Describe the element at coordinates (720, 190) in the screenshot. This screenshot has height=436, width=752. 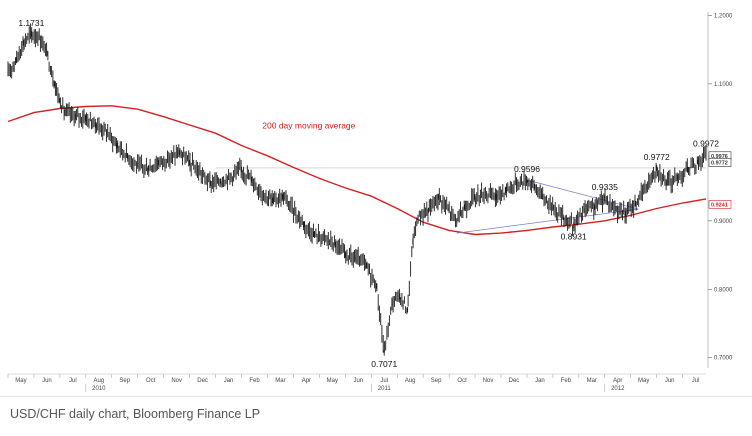
I see `y-axis: 1.2000 1.1000 0.9000 0.8000 0.7000` at that location.